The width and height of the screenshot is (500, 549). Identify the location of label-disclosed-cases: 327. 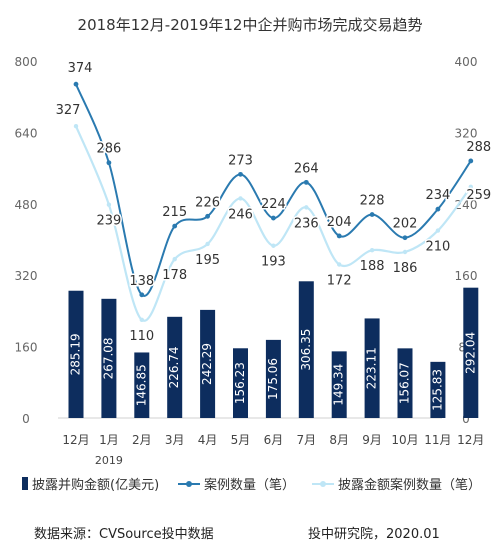
(68, 110).